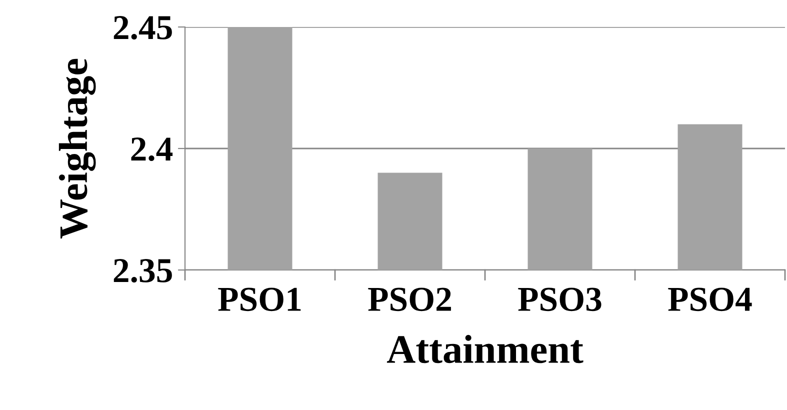 The height and width of the screenshot is (410, 787). What do you see at coordinates (143, 28) in the screenshot?
I see `y-tick-label: 2.45` at bounding box center [143, 28].